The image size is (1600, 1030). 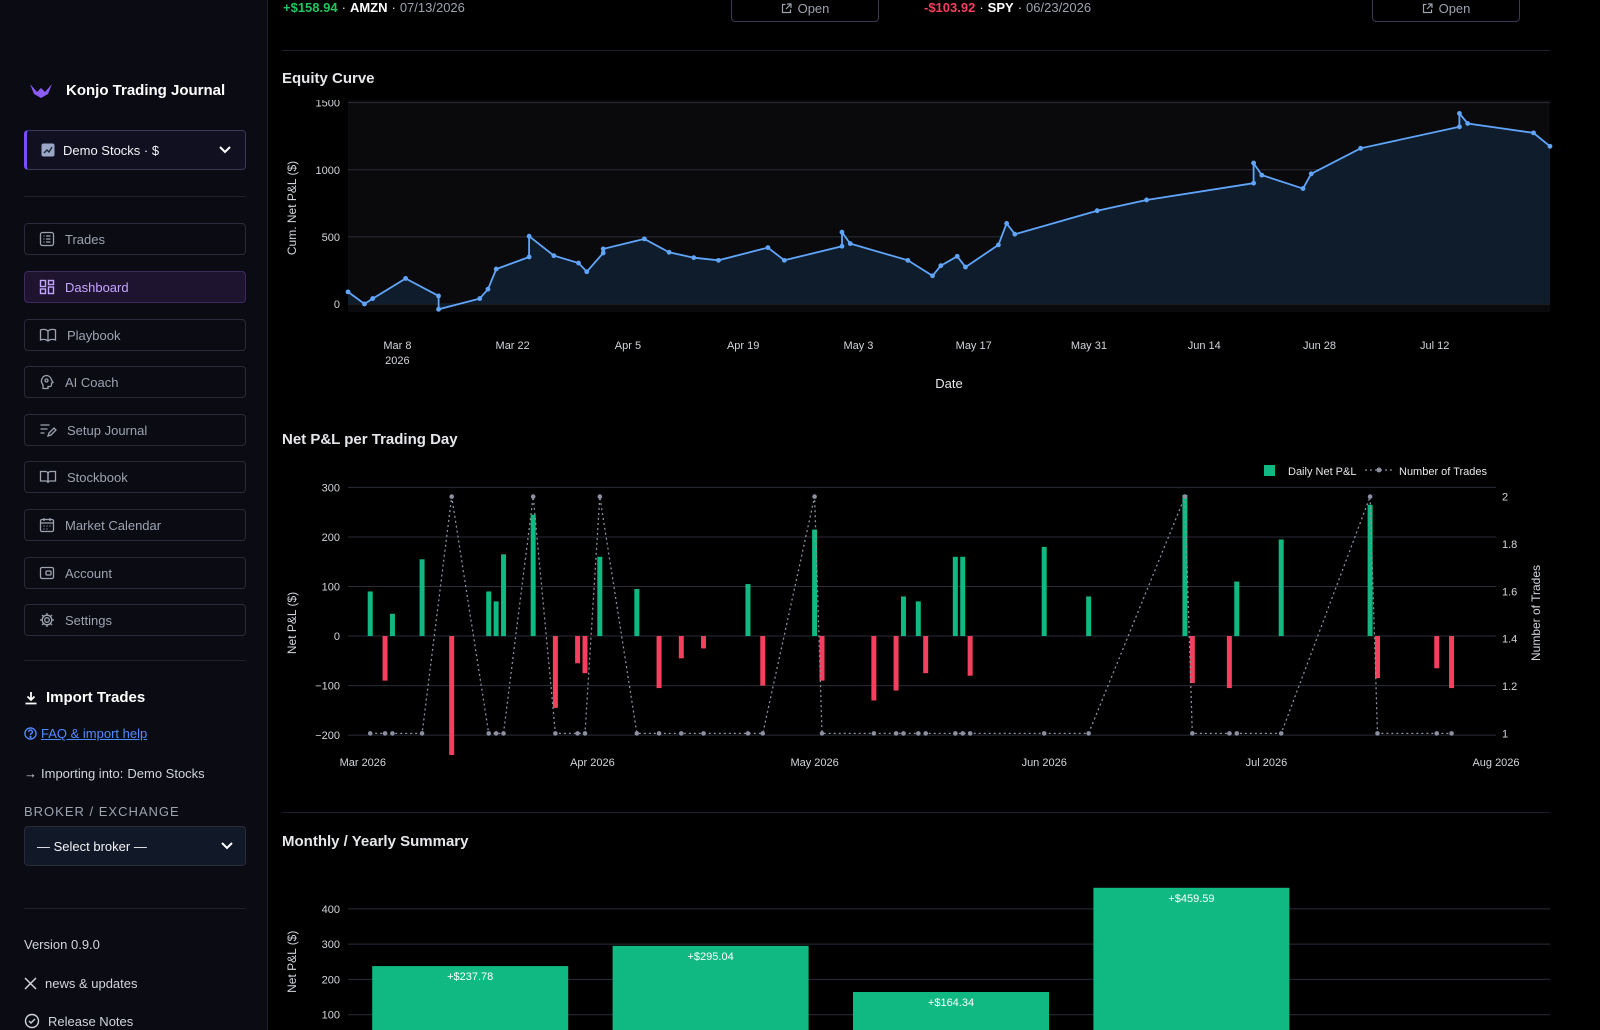 What do you see at coordinates (146, 90) in the screenshot?
I see `brand-title: Konjo Trading Journal` at bounding box center [146, 90].